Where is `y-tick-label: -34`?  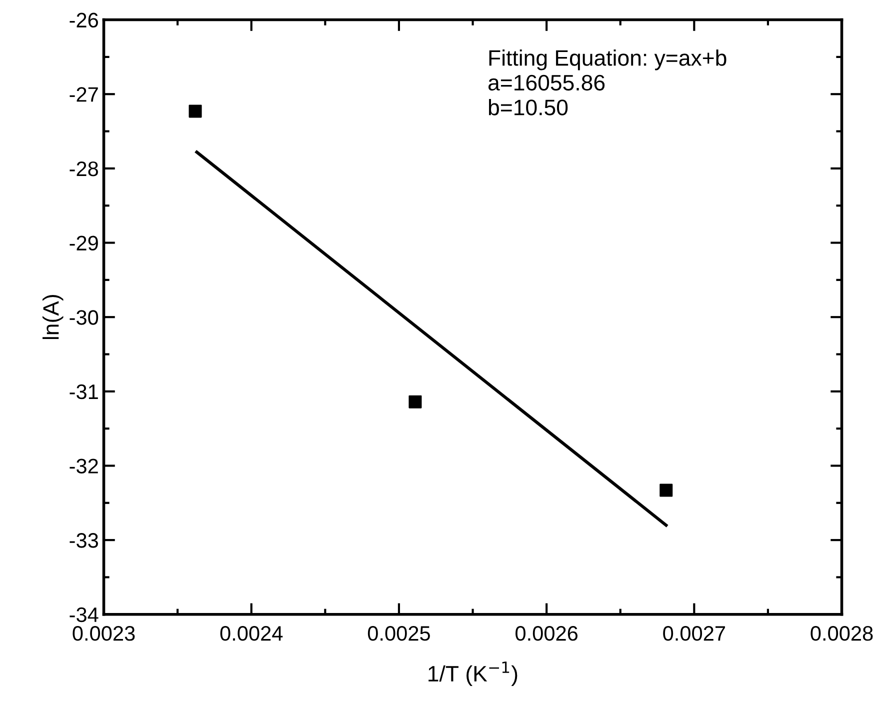 y-tick-label: -34 is located at coordinates (84, 614).